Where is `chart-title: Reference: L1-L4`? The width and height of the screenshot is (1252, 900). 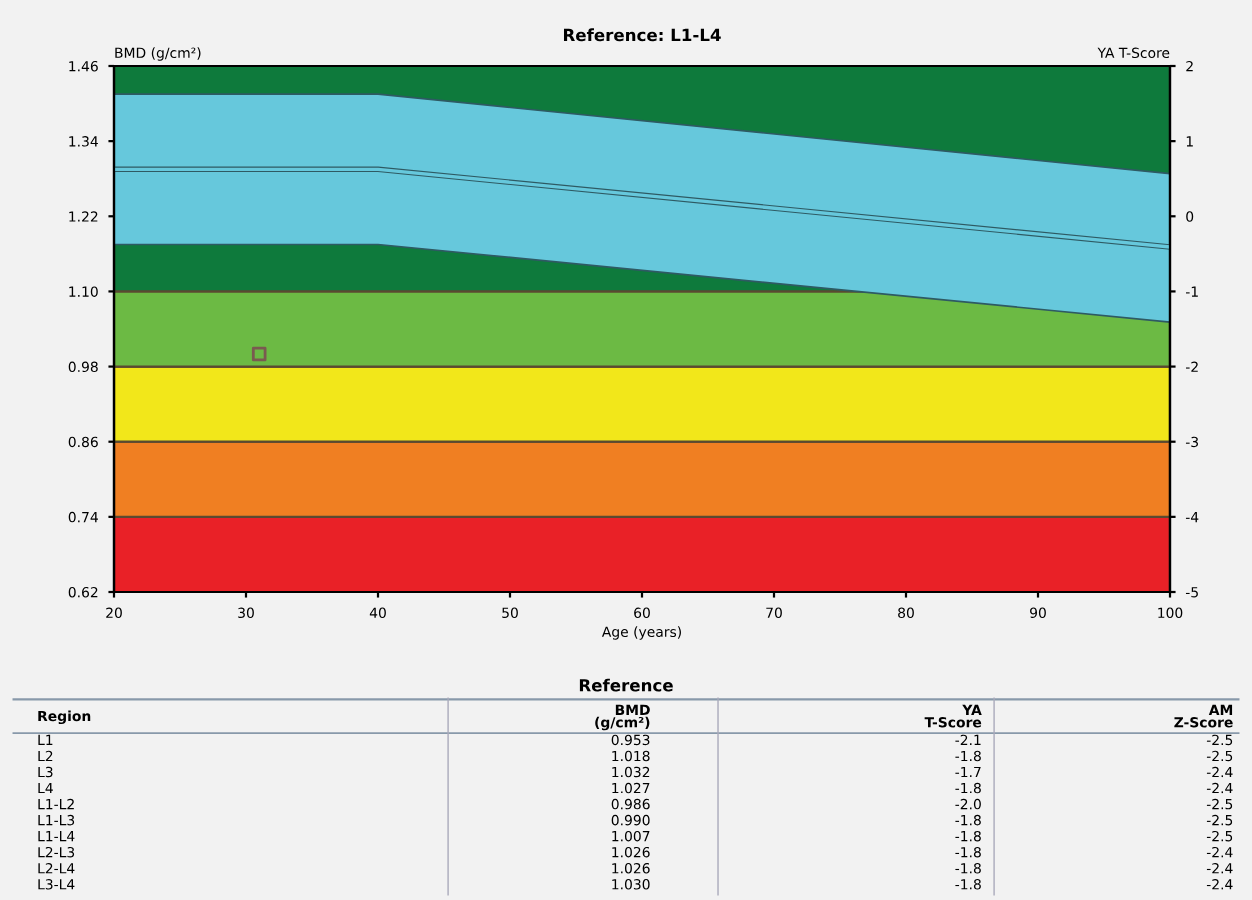
chart-title: Reference: L1-L4 is located at coordinates (642, 35).